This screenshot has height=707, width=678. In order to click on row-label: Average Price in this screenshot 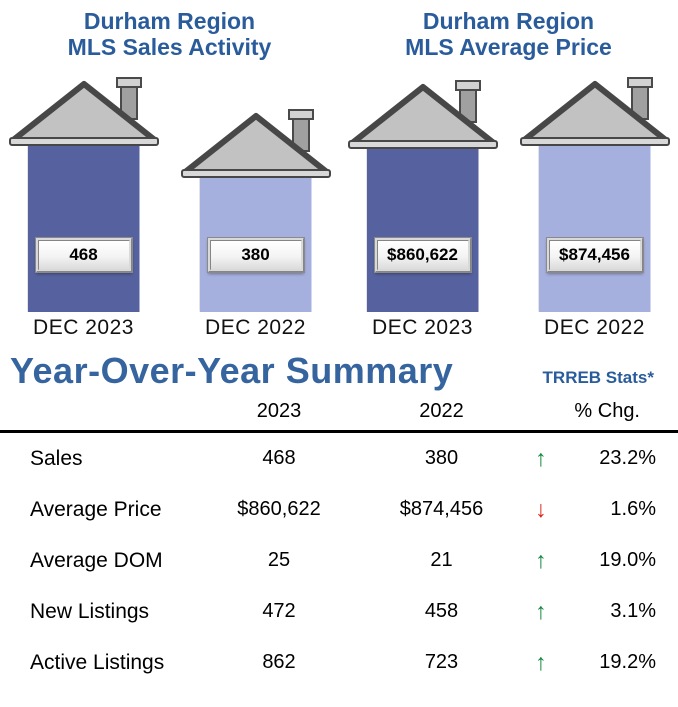, I will do `click(96, 509)`.